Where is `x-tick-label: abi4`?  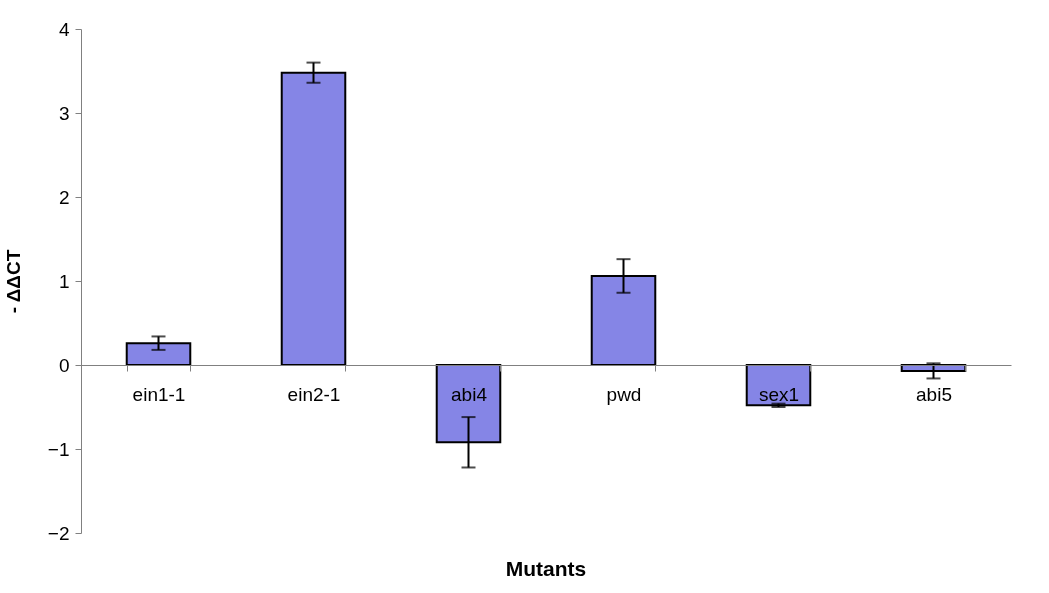
x-tick-label: abi4 is located at coordinates (469, 394).